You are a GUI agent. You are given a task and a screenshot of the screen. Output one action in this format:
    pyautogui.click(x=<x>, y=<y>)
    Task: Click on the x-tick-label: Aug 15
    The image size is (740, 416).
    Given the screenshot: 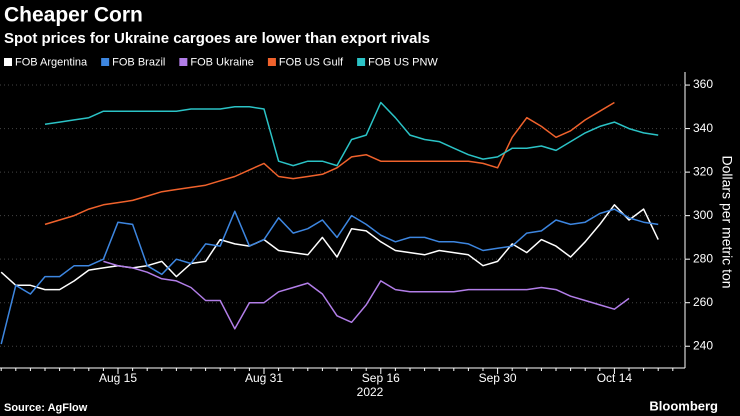 What is the action you would take?
    pyautogui.click(x=118, y=378)
    